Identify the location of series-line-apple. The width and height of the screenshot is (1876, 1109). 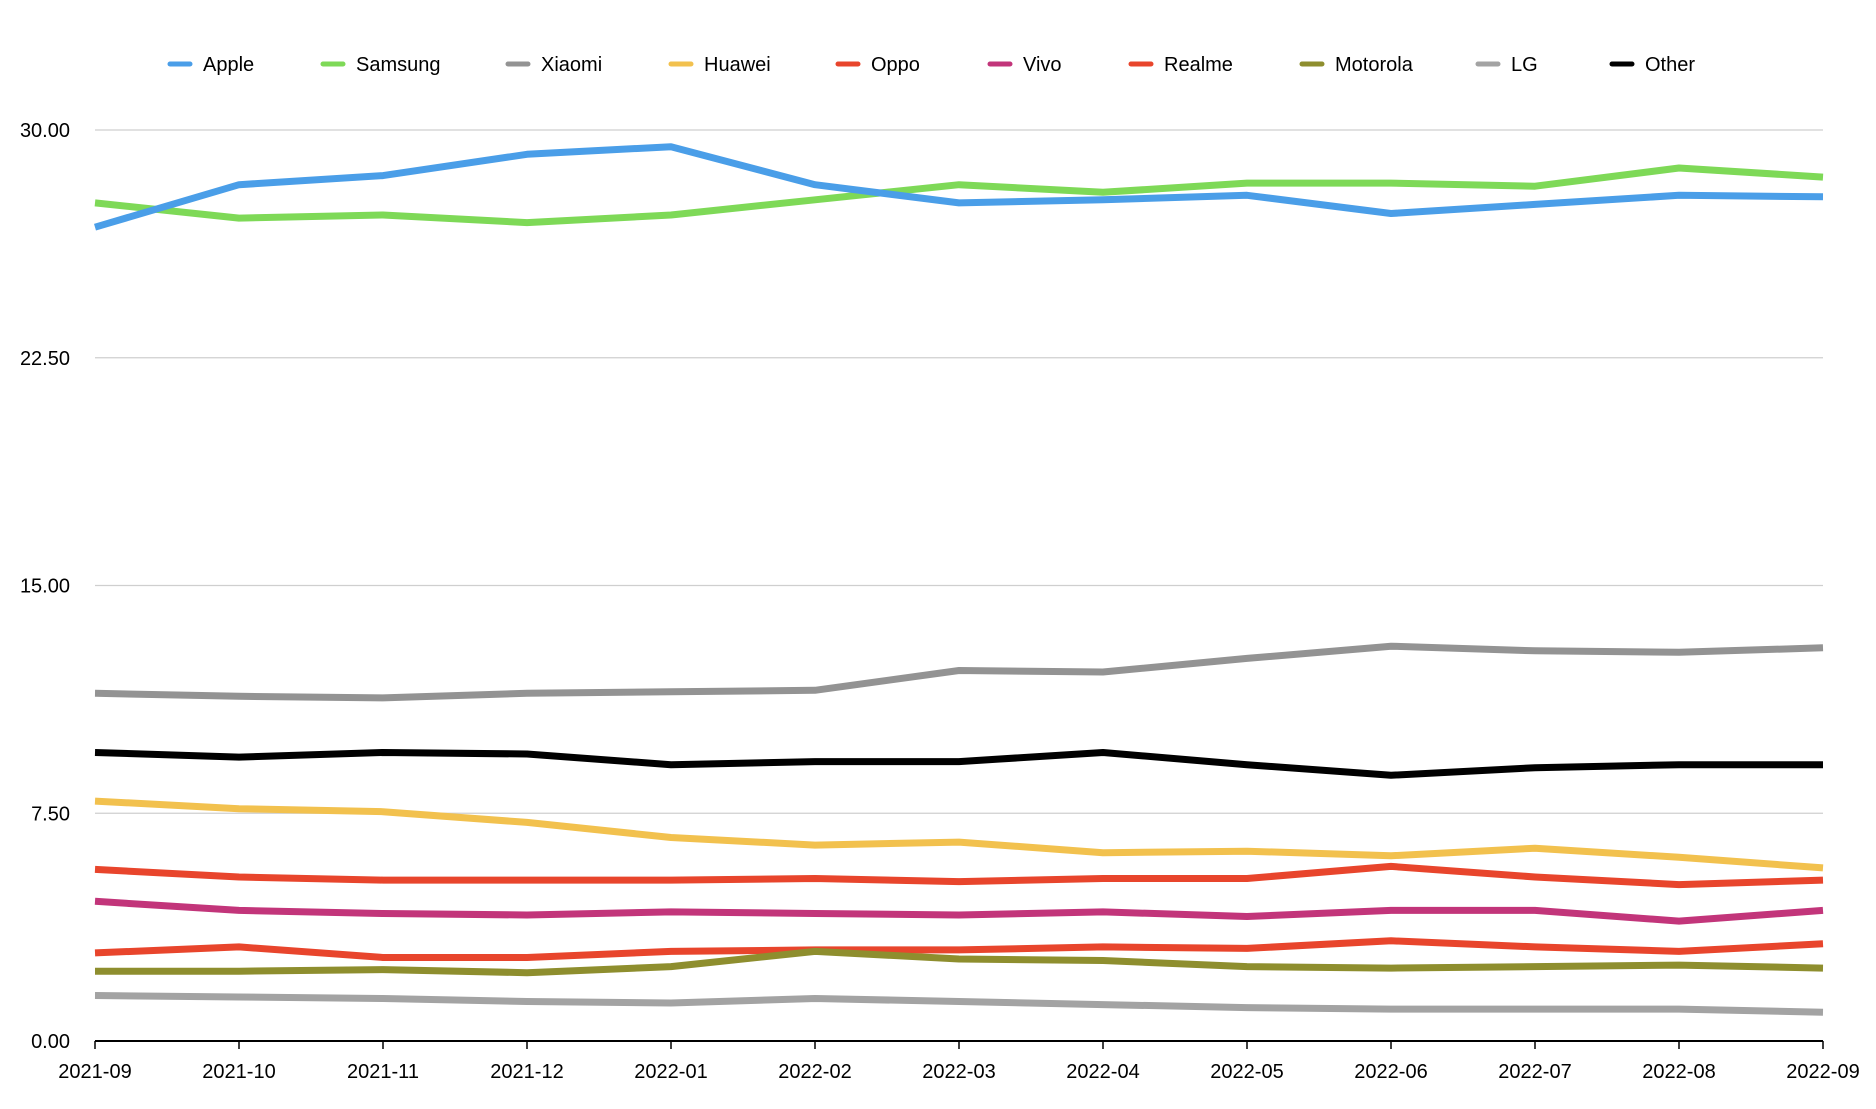
(959, 187).